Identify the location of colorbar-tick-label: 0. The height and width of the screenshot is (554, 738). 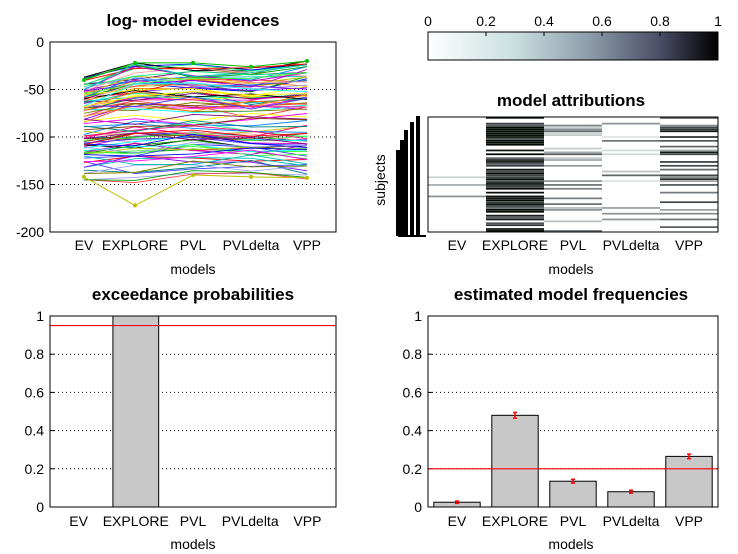
(428, 21).